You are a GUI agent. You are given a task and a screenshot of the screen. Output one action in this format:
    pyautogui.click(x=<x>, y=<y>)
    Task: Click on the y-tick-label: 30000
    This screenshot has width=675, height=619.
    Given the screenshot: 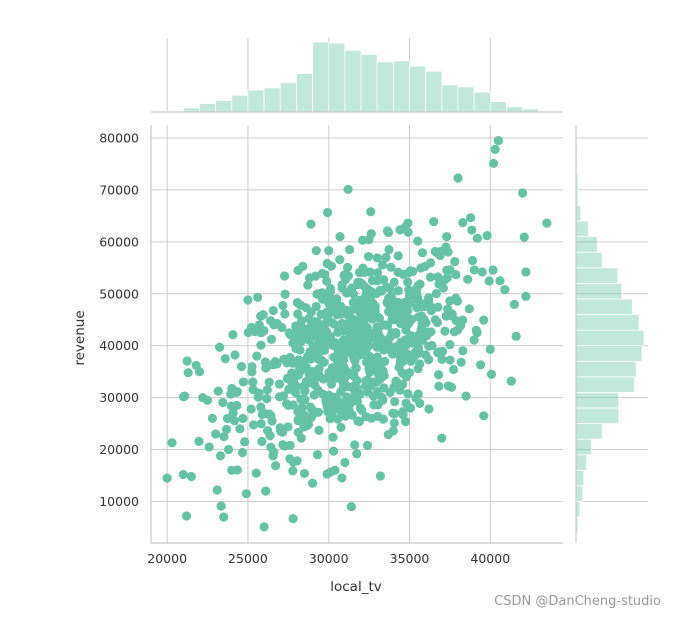 What is the action you would take?
    pyautogui.click(x=119, y=397)
    